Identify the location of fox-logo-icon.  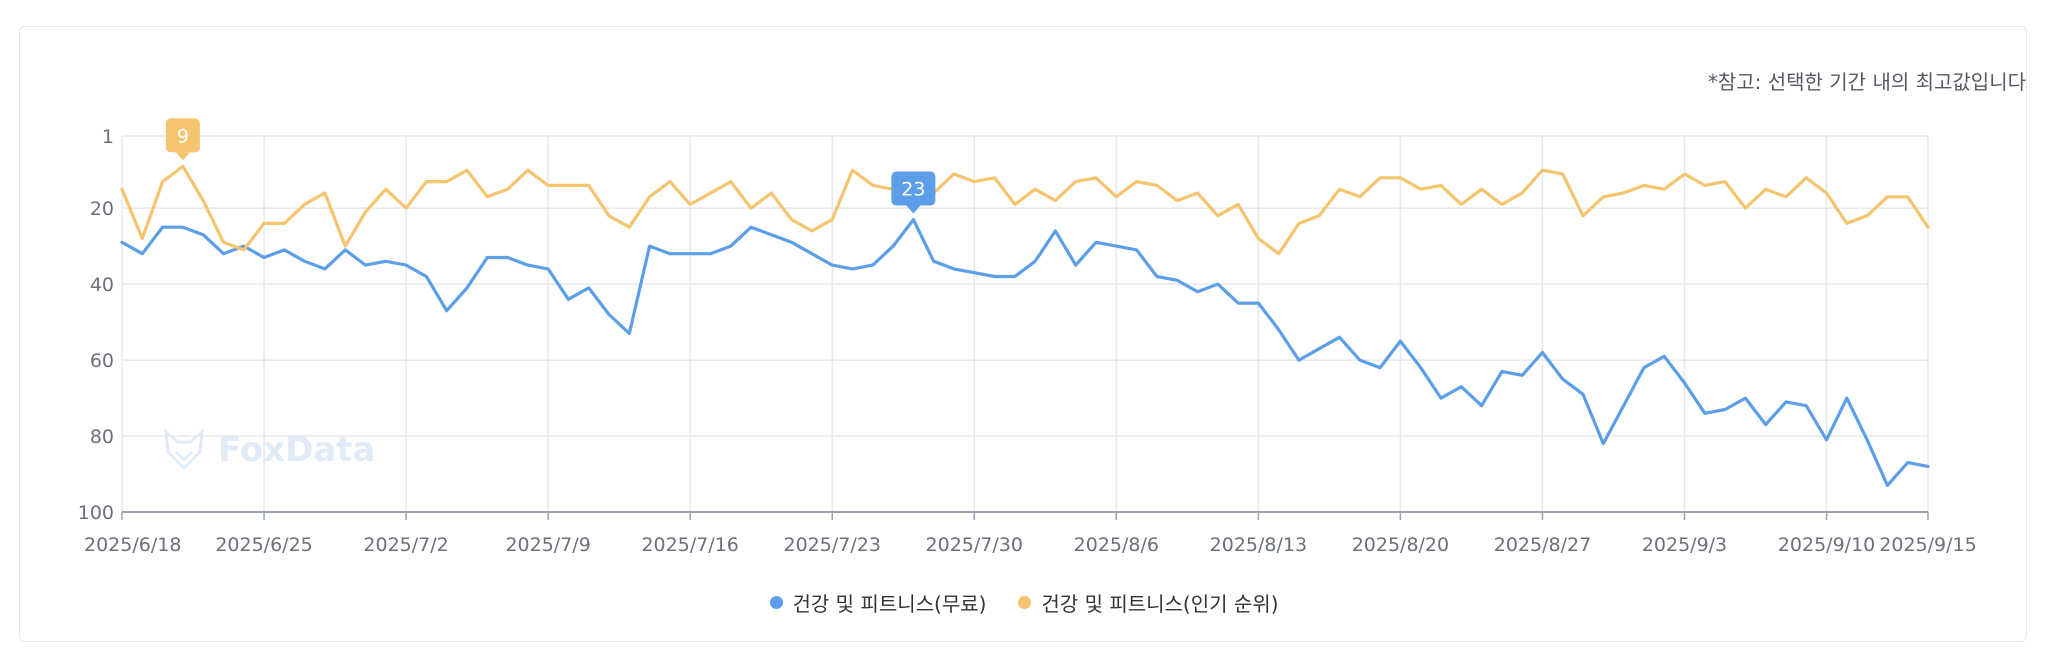
(184, 449).